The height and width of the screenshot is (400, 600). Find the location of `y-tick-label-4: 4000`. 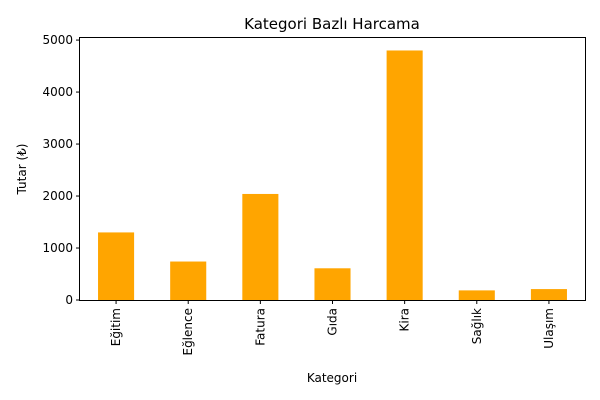

y-tick-label-4: 4000 is located at coordinates (57, 92).